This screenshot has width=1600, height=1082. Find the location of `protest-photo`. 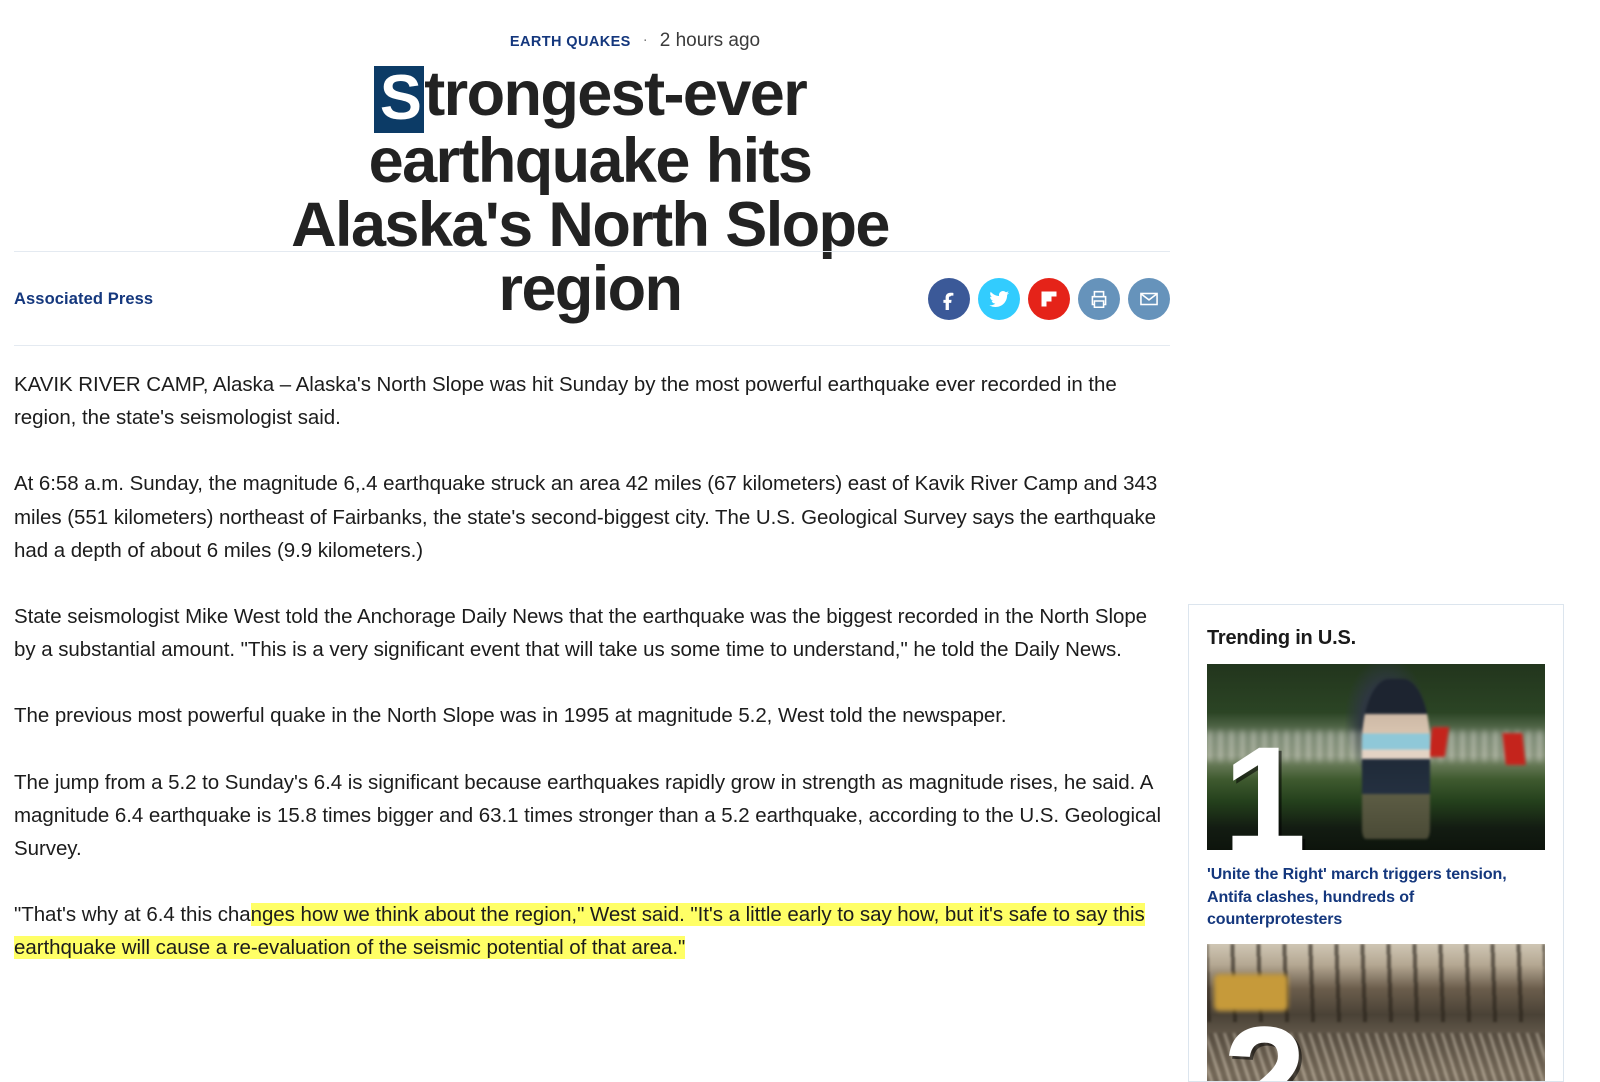

protest-photo is located at coordinates (1376, 757).